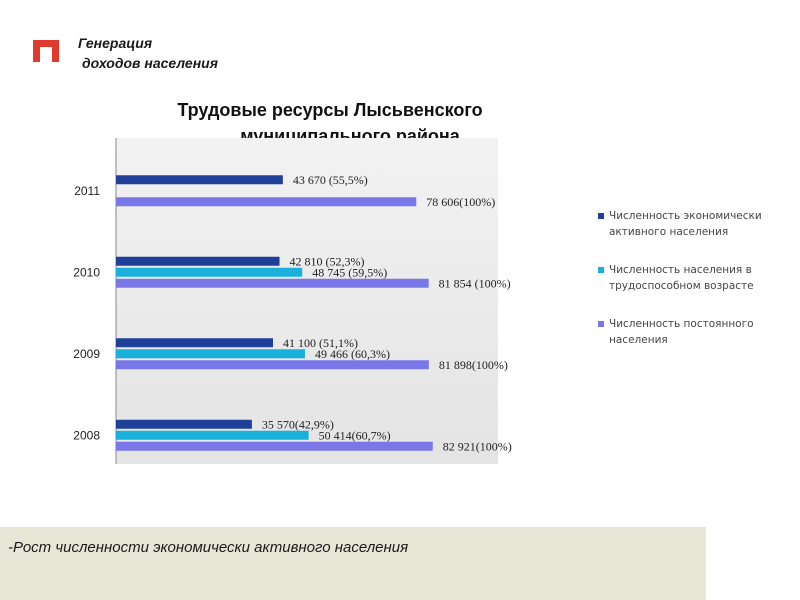 The width and height of the screenshot is (800, 600). I want to click on legend-swatch-active, so click(601, 216).